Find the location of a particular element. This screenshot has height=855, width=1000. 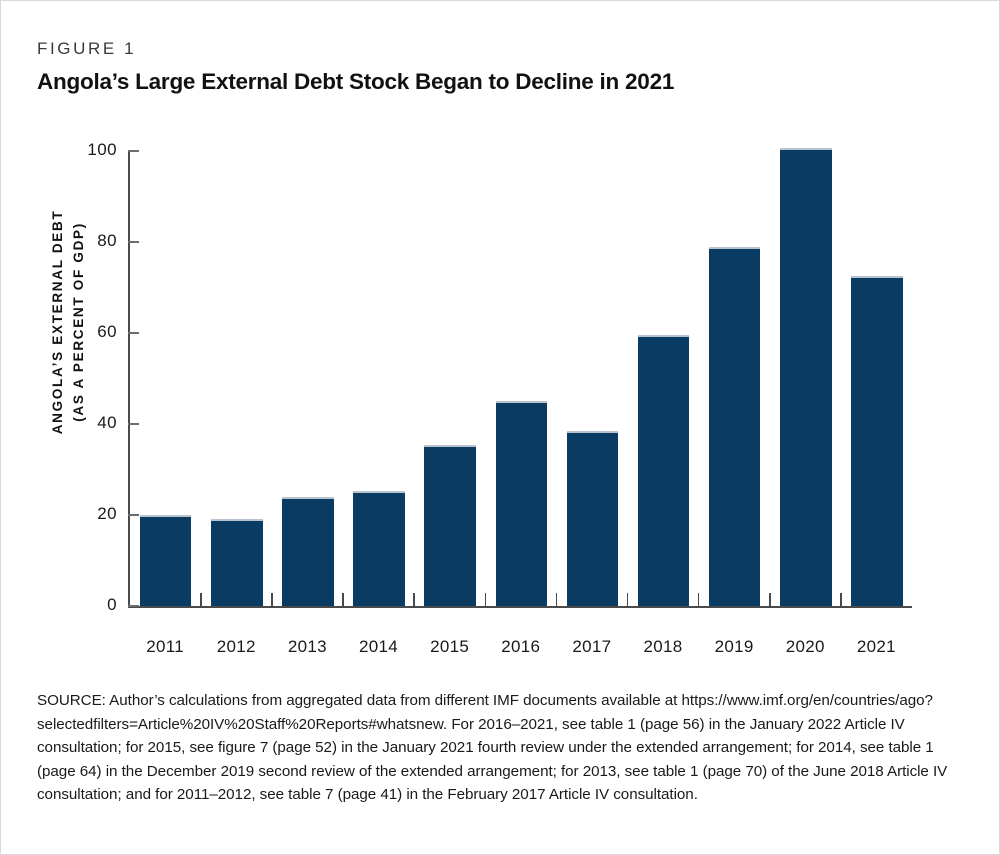

y-axis-line is located at coordinates (129, 378).